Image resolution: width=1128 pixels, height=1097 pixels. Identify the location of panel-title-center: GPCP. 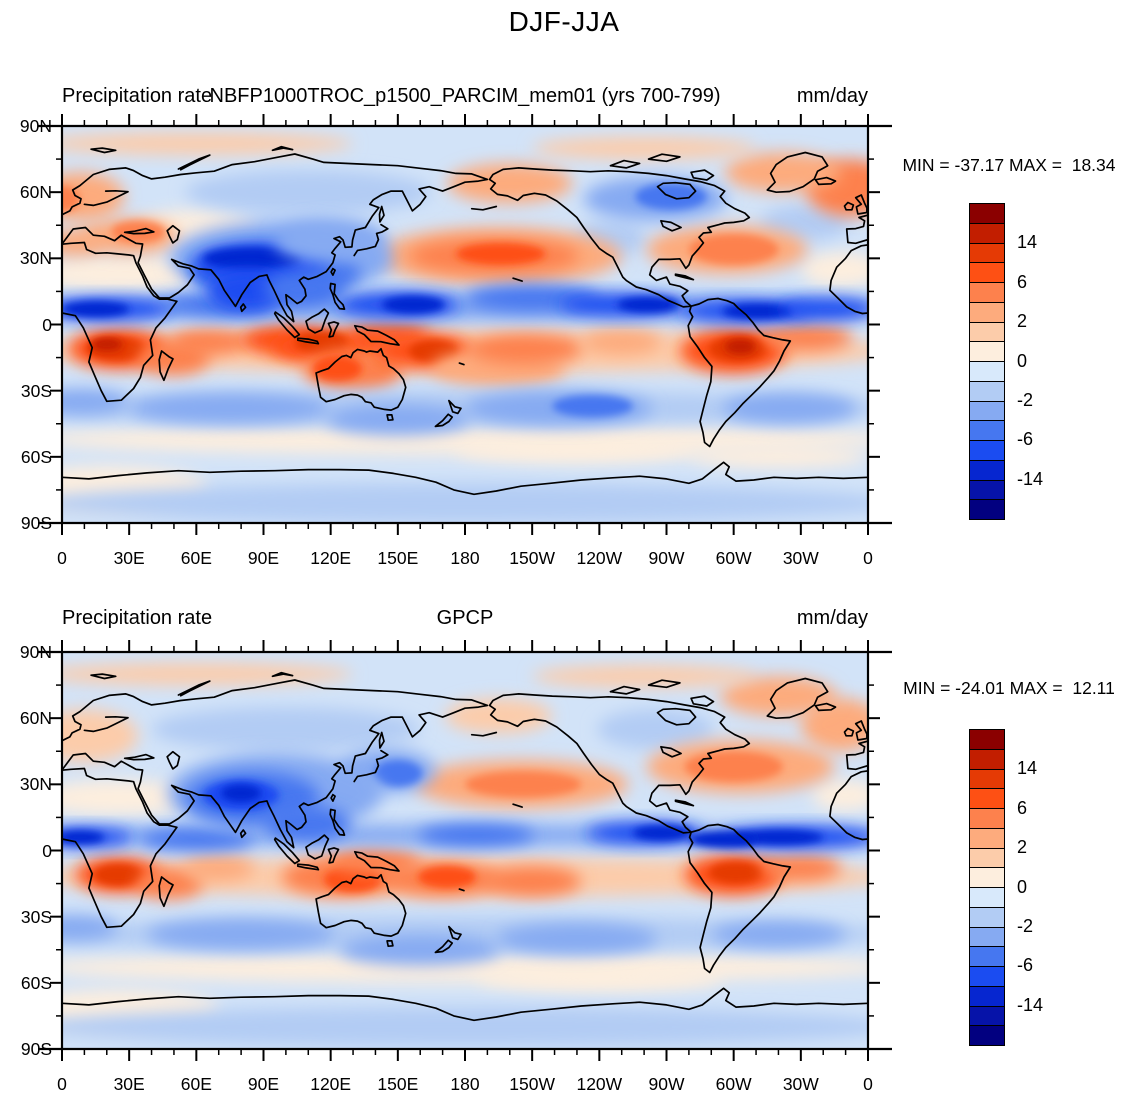
(465, 618).